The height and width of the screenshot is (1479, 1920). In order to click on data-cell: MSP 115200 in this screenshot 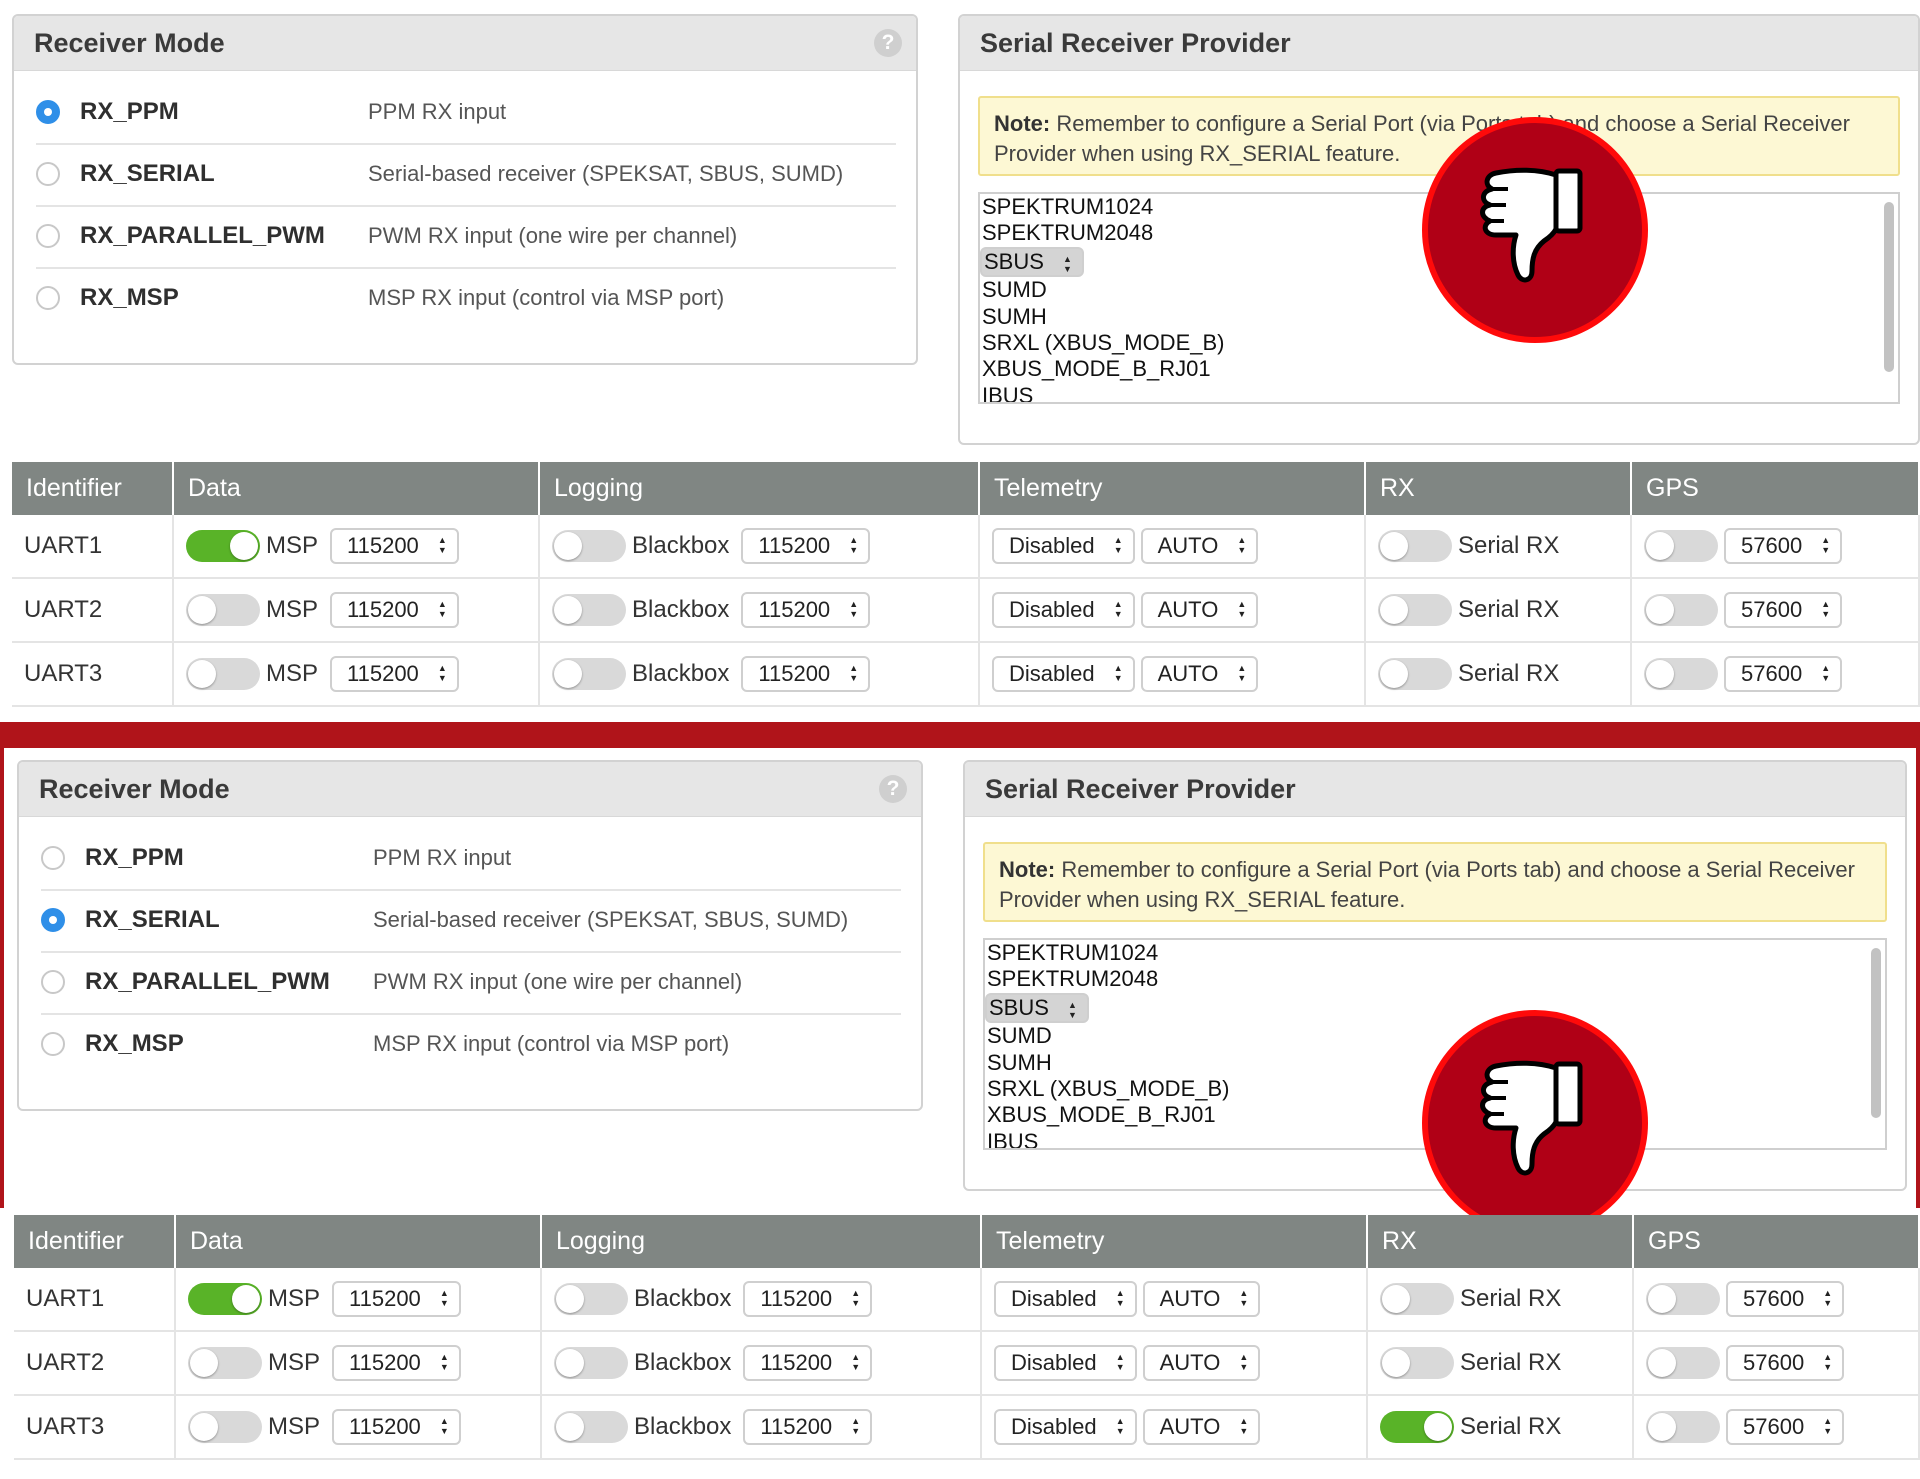, I will do `click(356, 674)`.